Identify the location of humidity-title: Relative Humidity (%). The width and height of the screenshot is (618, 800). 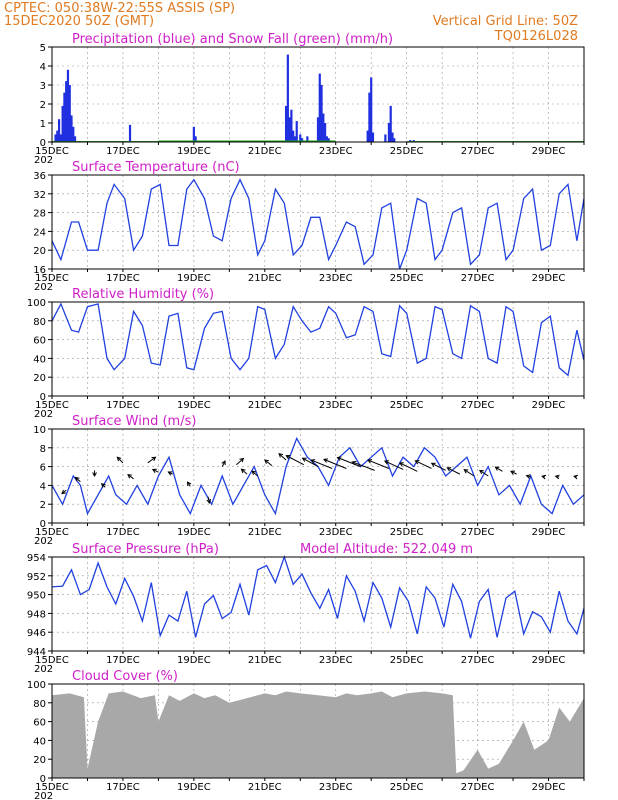
(143, 294).